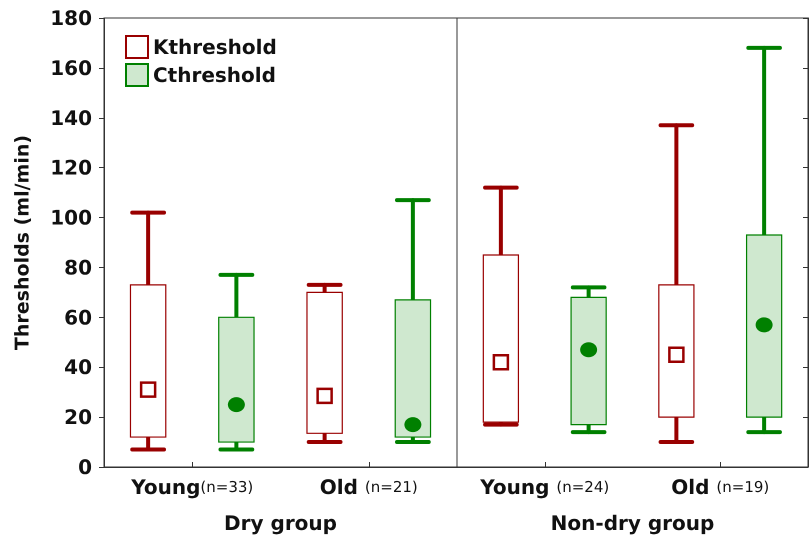 The image size is (812, 542). What do you see at coordinates (192, 487) in the screenshot?
I see `x-tick-label: Young(n=33)` at bounding box center [192, 487].